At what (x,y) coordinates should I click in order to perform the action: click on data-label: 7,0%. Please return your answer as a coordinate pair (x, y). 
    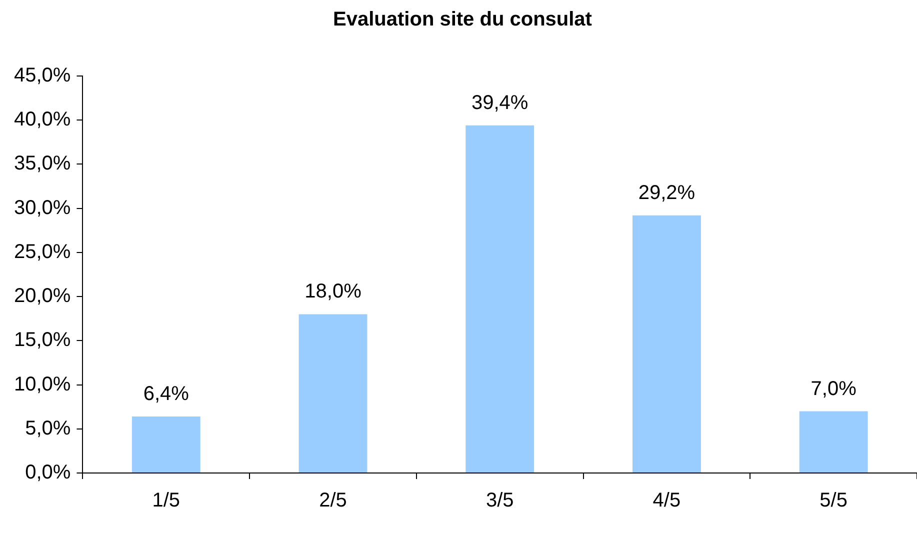
    Looking at the image, I should click on (833, 389).